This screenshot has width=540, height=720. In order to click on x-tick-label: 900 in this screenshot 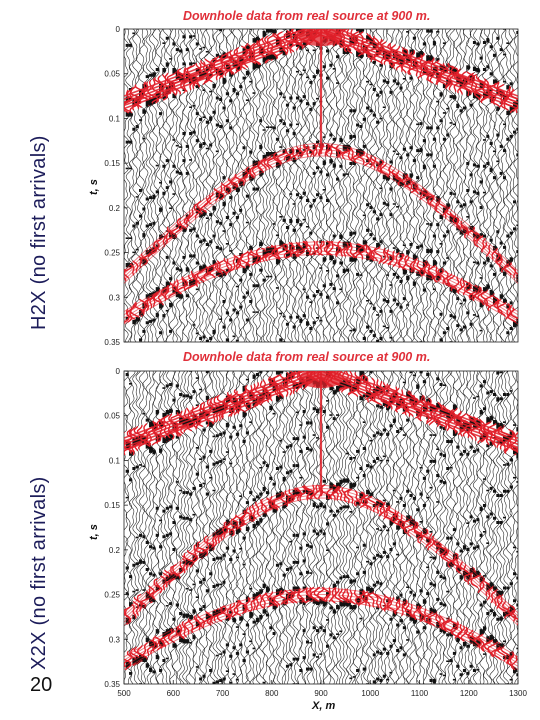, I will do `click(321, 693)`.